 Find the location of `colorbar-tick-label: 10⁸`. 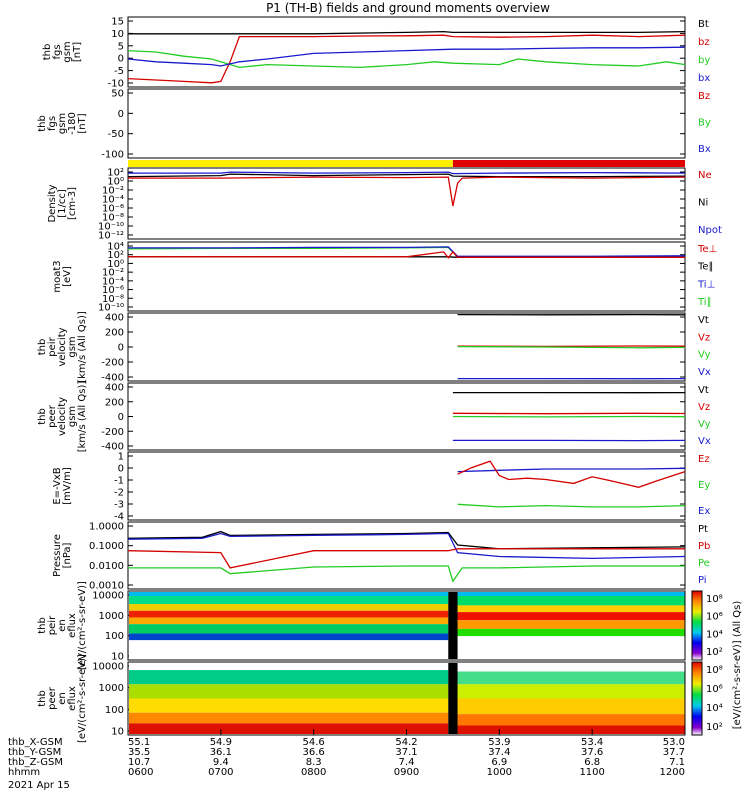

colorbar-tick-label: 10⁸ is located at coordinates (714, 599).